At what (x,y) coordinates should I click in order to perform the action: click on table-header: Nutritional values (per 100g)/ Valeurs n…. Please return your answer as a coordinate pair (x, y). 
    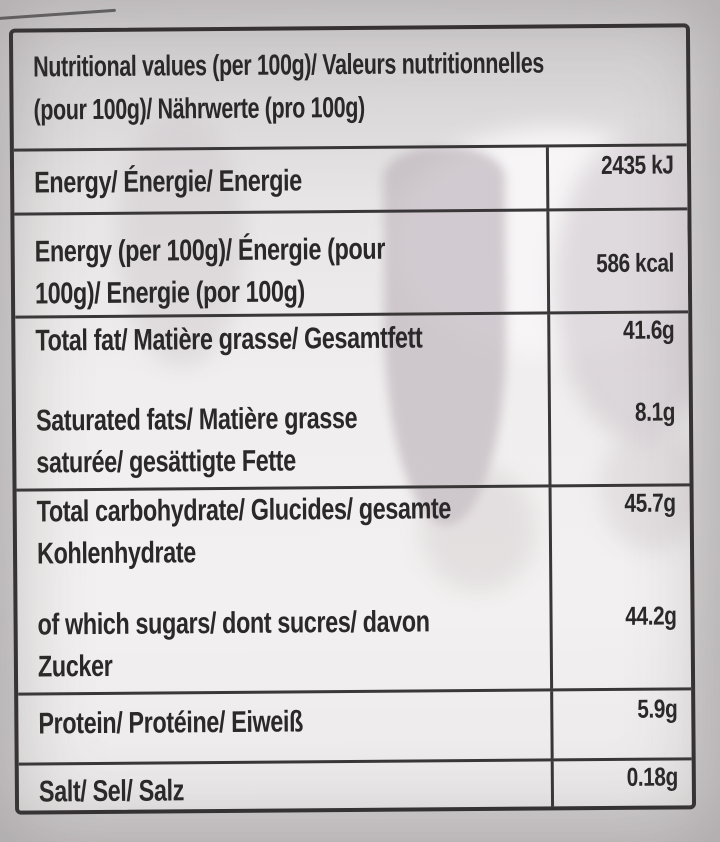
    Looking at the image, I should click on (350, 87).